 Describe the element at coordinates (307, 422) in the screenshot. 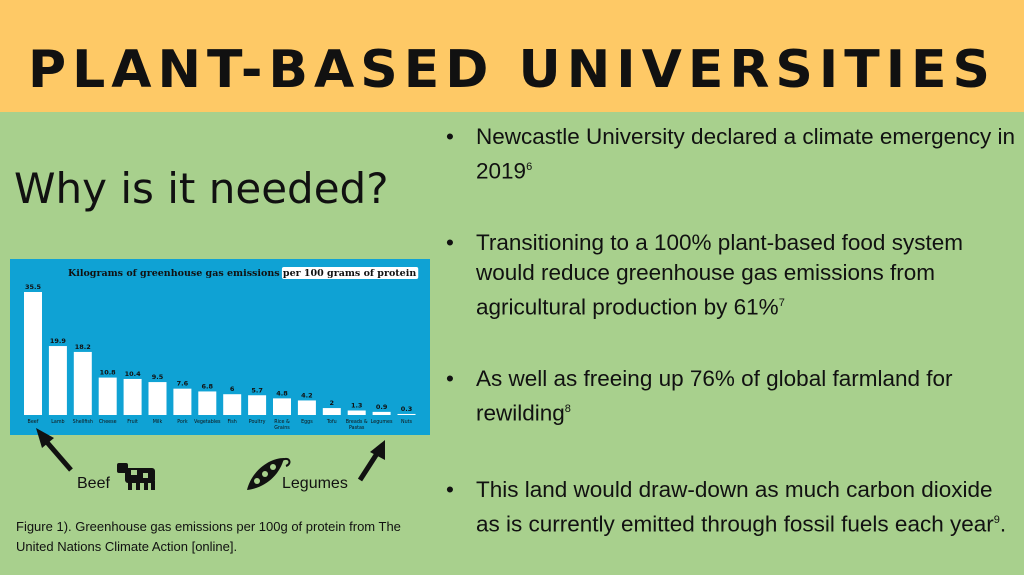

I see `category-label: Eggs` at that location.